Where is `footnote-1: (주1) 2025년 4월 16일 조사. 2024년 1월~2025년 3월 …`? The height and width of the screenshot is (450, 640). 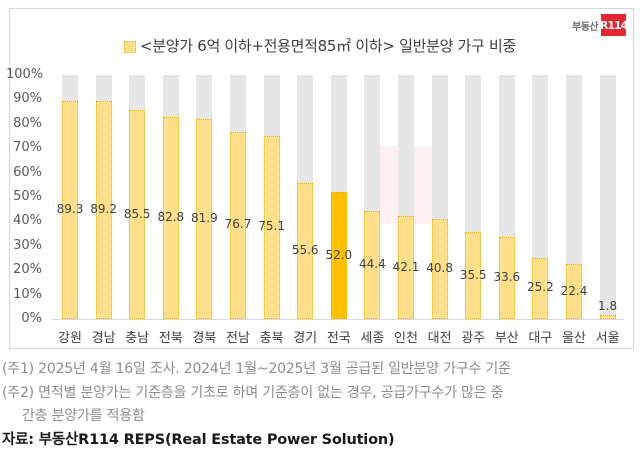
footnote-1: (주1) 2025년 4월 16일 조사. 2024년 1월~2025년 3월 … is located at coordinates (256, 369).